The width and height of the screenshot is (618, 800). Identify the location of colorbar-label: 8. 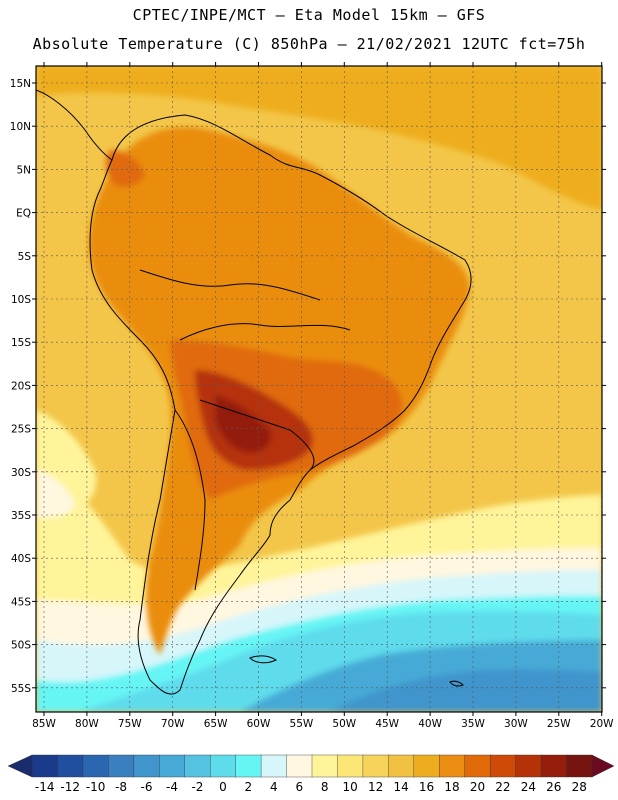
(324, 787).